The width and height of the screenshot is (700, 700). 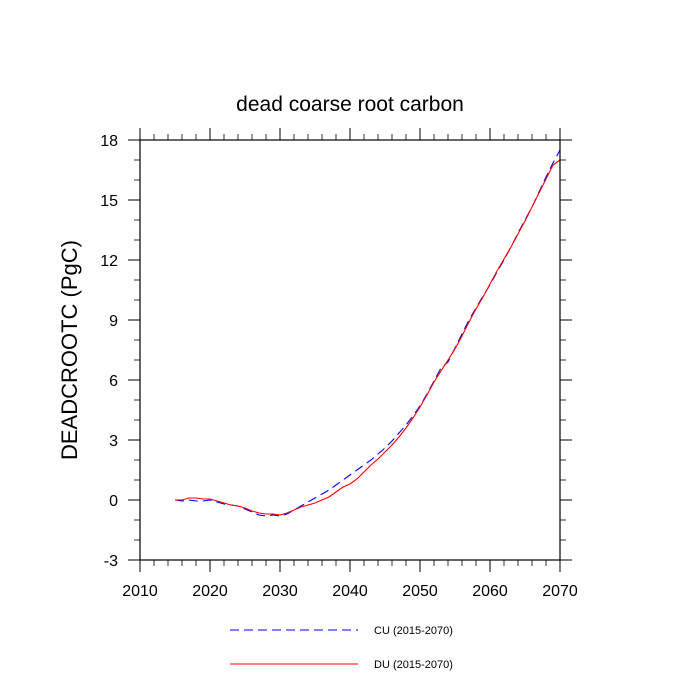 What do you see at coordinates (350, 104) in the screenshot?
I see `chart-title: dead coarse root carbon` at bounding box center [350, 104].